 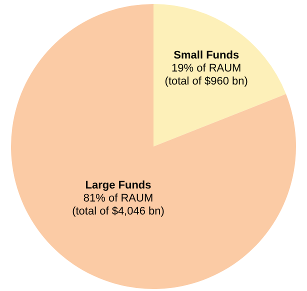 What do you see at coordinates (118, 205) in the screenshot?
I see `data-label: 81% of RAUM (total of $4,046 bn)` at bounding box center [118, 205].